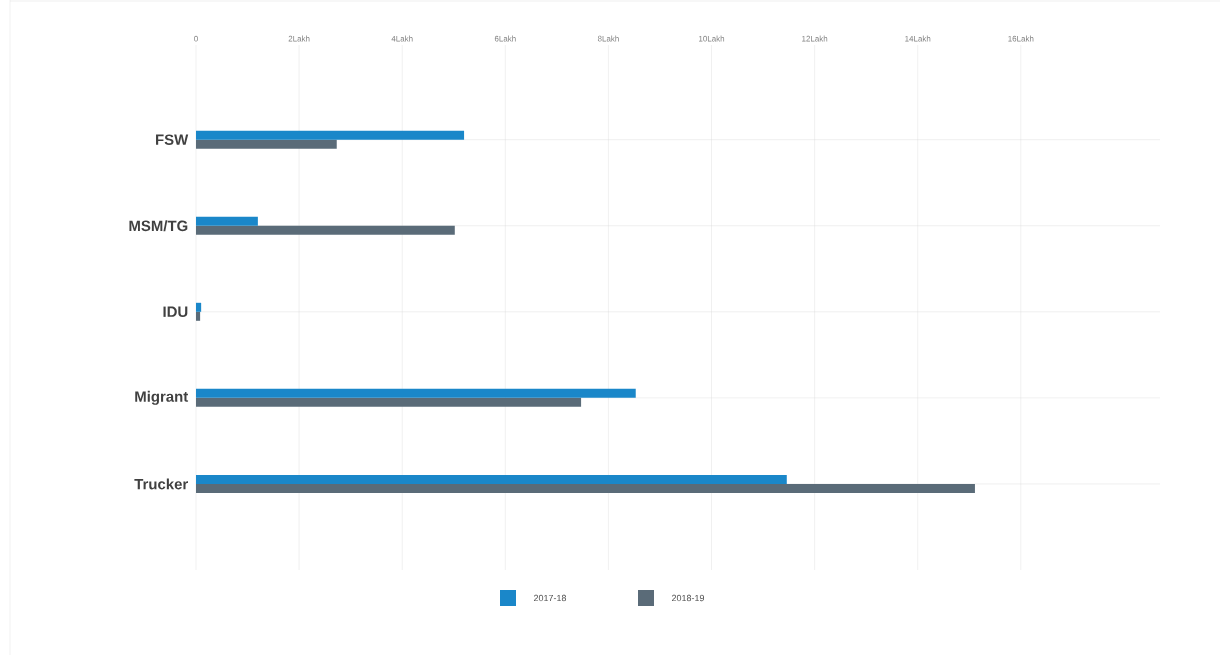 This screenshot has width=1220, height=655. What do you see at coordinates (175, 312) in the screenshot?
I see `y-tick-label: IDU` at bounding box center [175, 312].